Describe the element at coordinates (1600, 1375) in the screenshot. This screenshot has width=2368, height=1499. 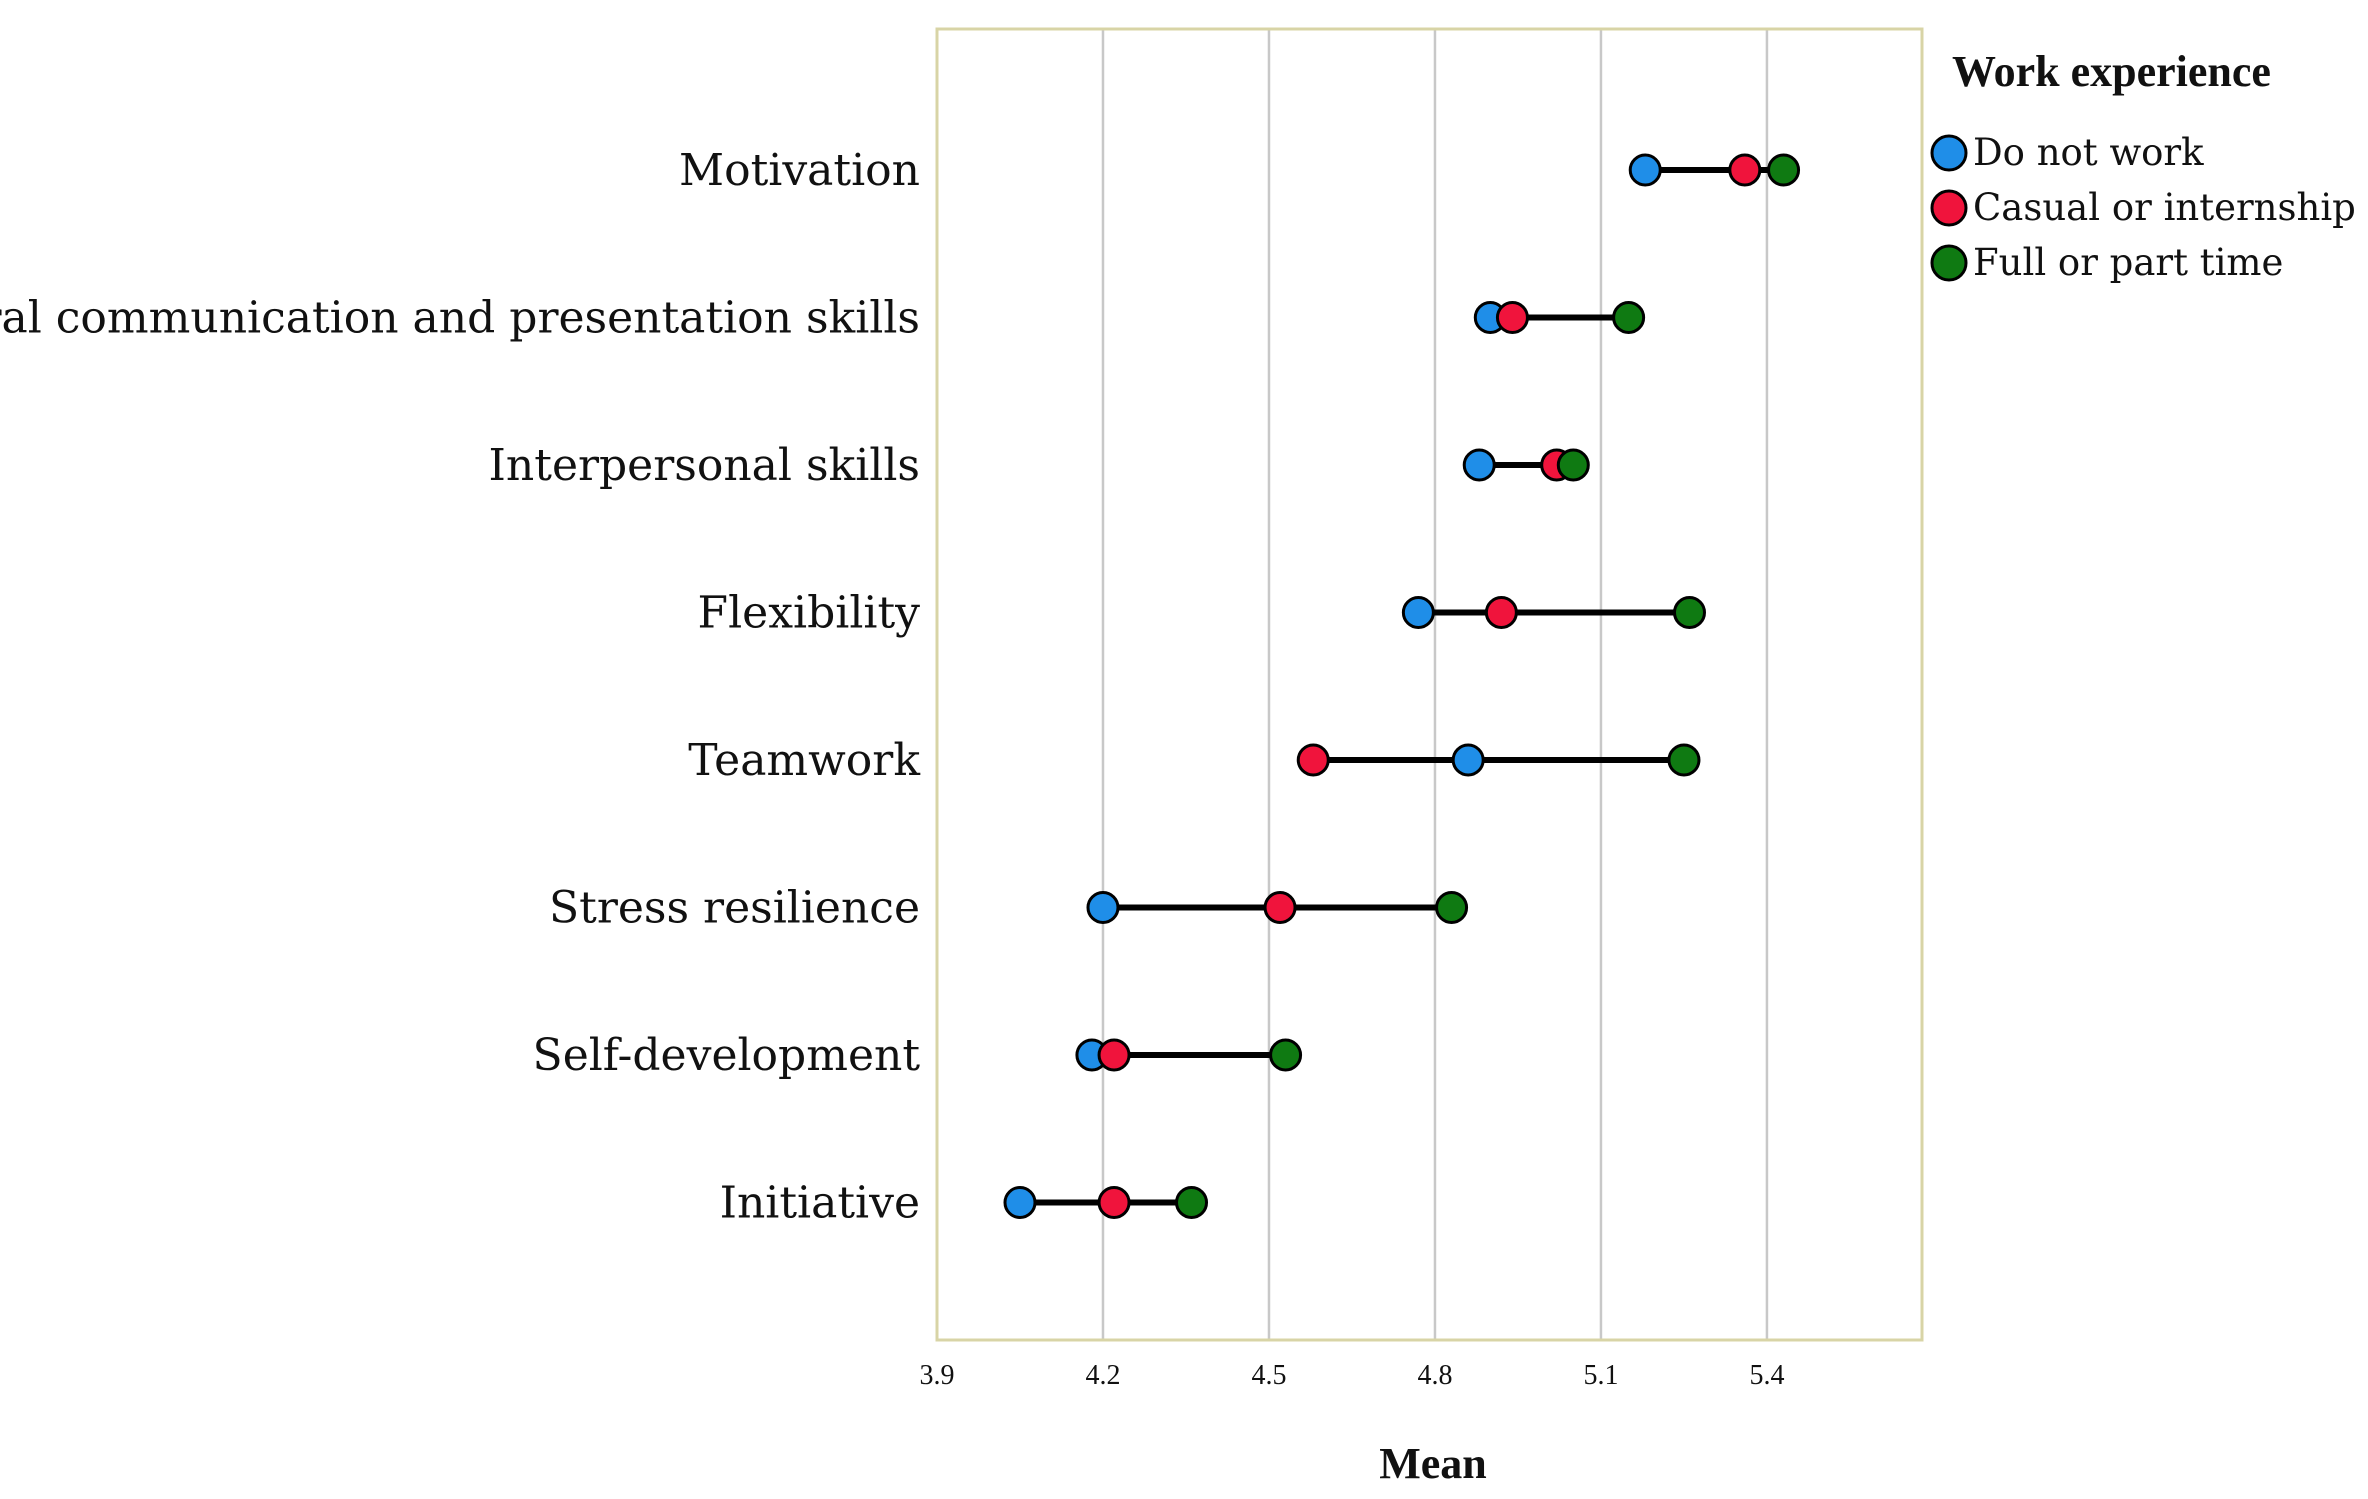
I see `x-tick-label: 5.1` at that location.